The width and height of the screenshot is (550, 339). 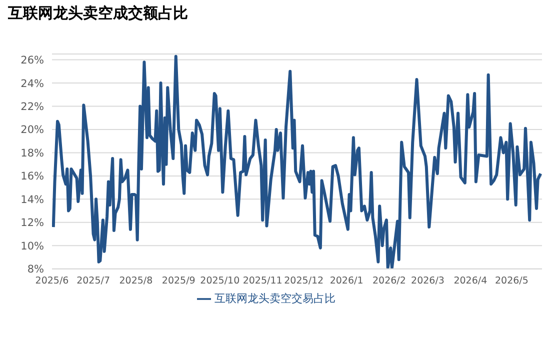 I want to click on chart-title: 互联网龙头卖空成交额占比, so click(x=98, y=13).